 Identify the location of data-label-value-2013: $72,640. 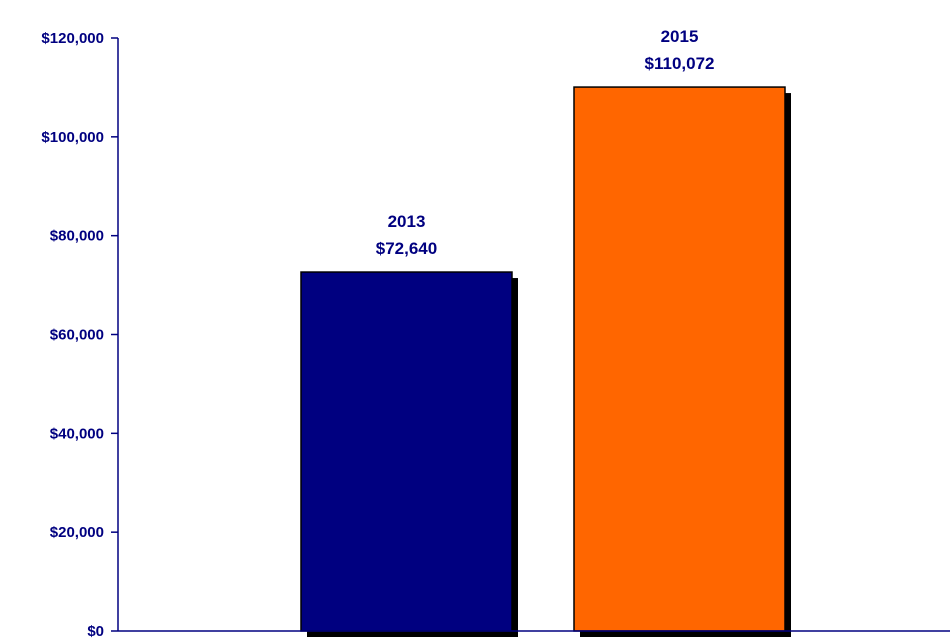
(406, 248).